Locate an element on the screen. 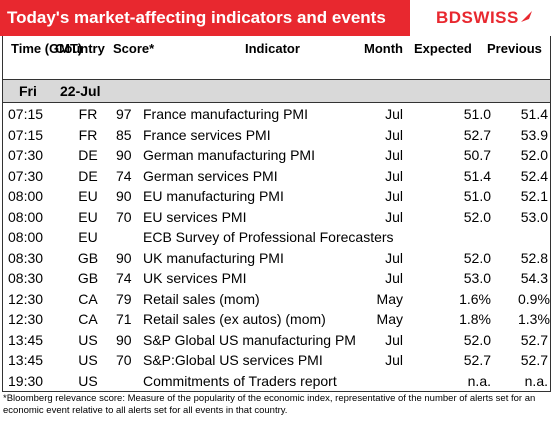 This screenshot has height=422, width=552. row-score: 79 is located at coordinates (124, 298).